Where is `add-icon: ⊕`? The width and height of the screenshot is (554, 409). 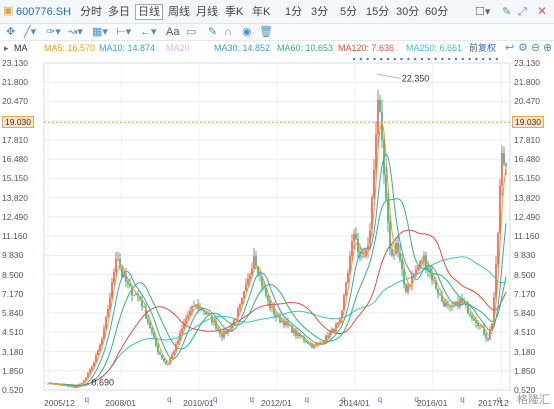
add-icon: ⊕ is located at coordinates (548, 48).